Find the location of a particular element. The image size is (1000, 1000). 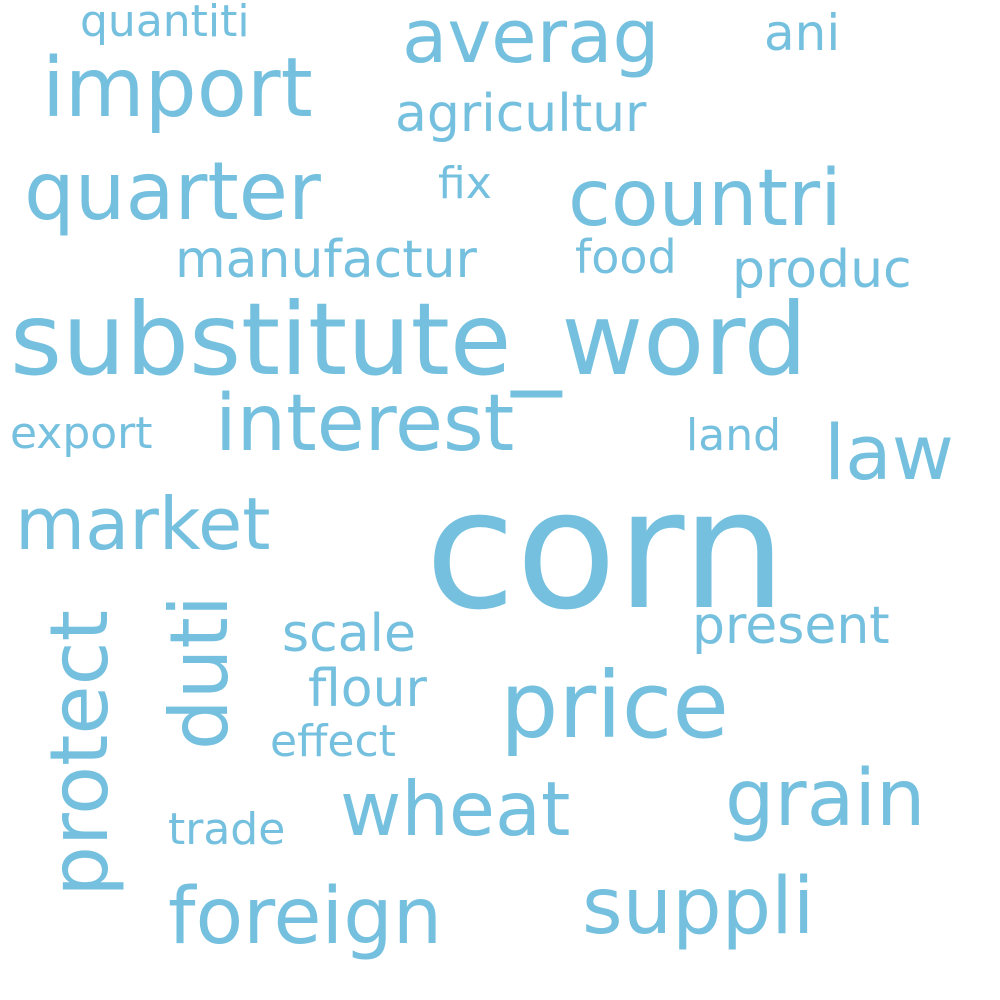

word-manufactur: manufactur is located at coordinates (326, 260).